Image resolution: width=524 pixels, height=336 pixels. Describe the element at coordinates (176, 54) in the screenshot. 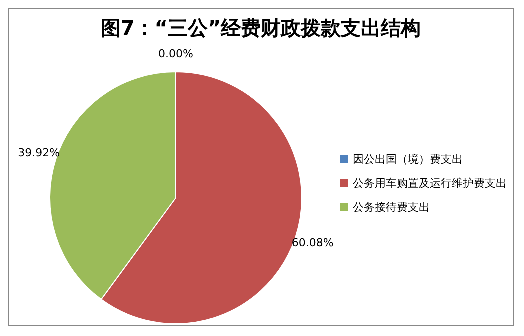

I see `text: 0.00%` at that location.